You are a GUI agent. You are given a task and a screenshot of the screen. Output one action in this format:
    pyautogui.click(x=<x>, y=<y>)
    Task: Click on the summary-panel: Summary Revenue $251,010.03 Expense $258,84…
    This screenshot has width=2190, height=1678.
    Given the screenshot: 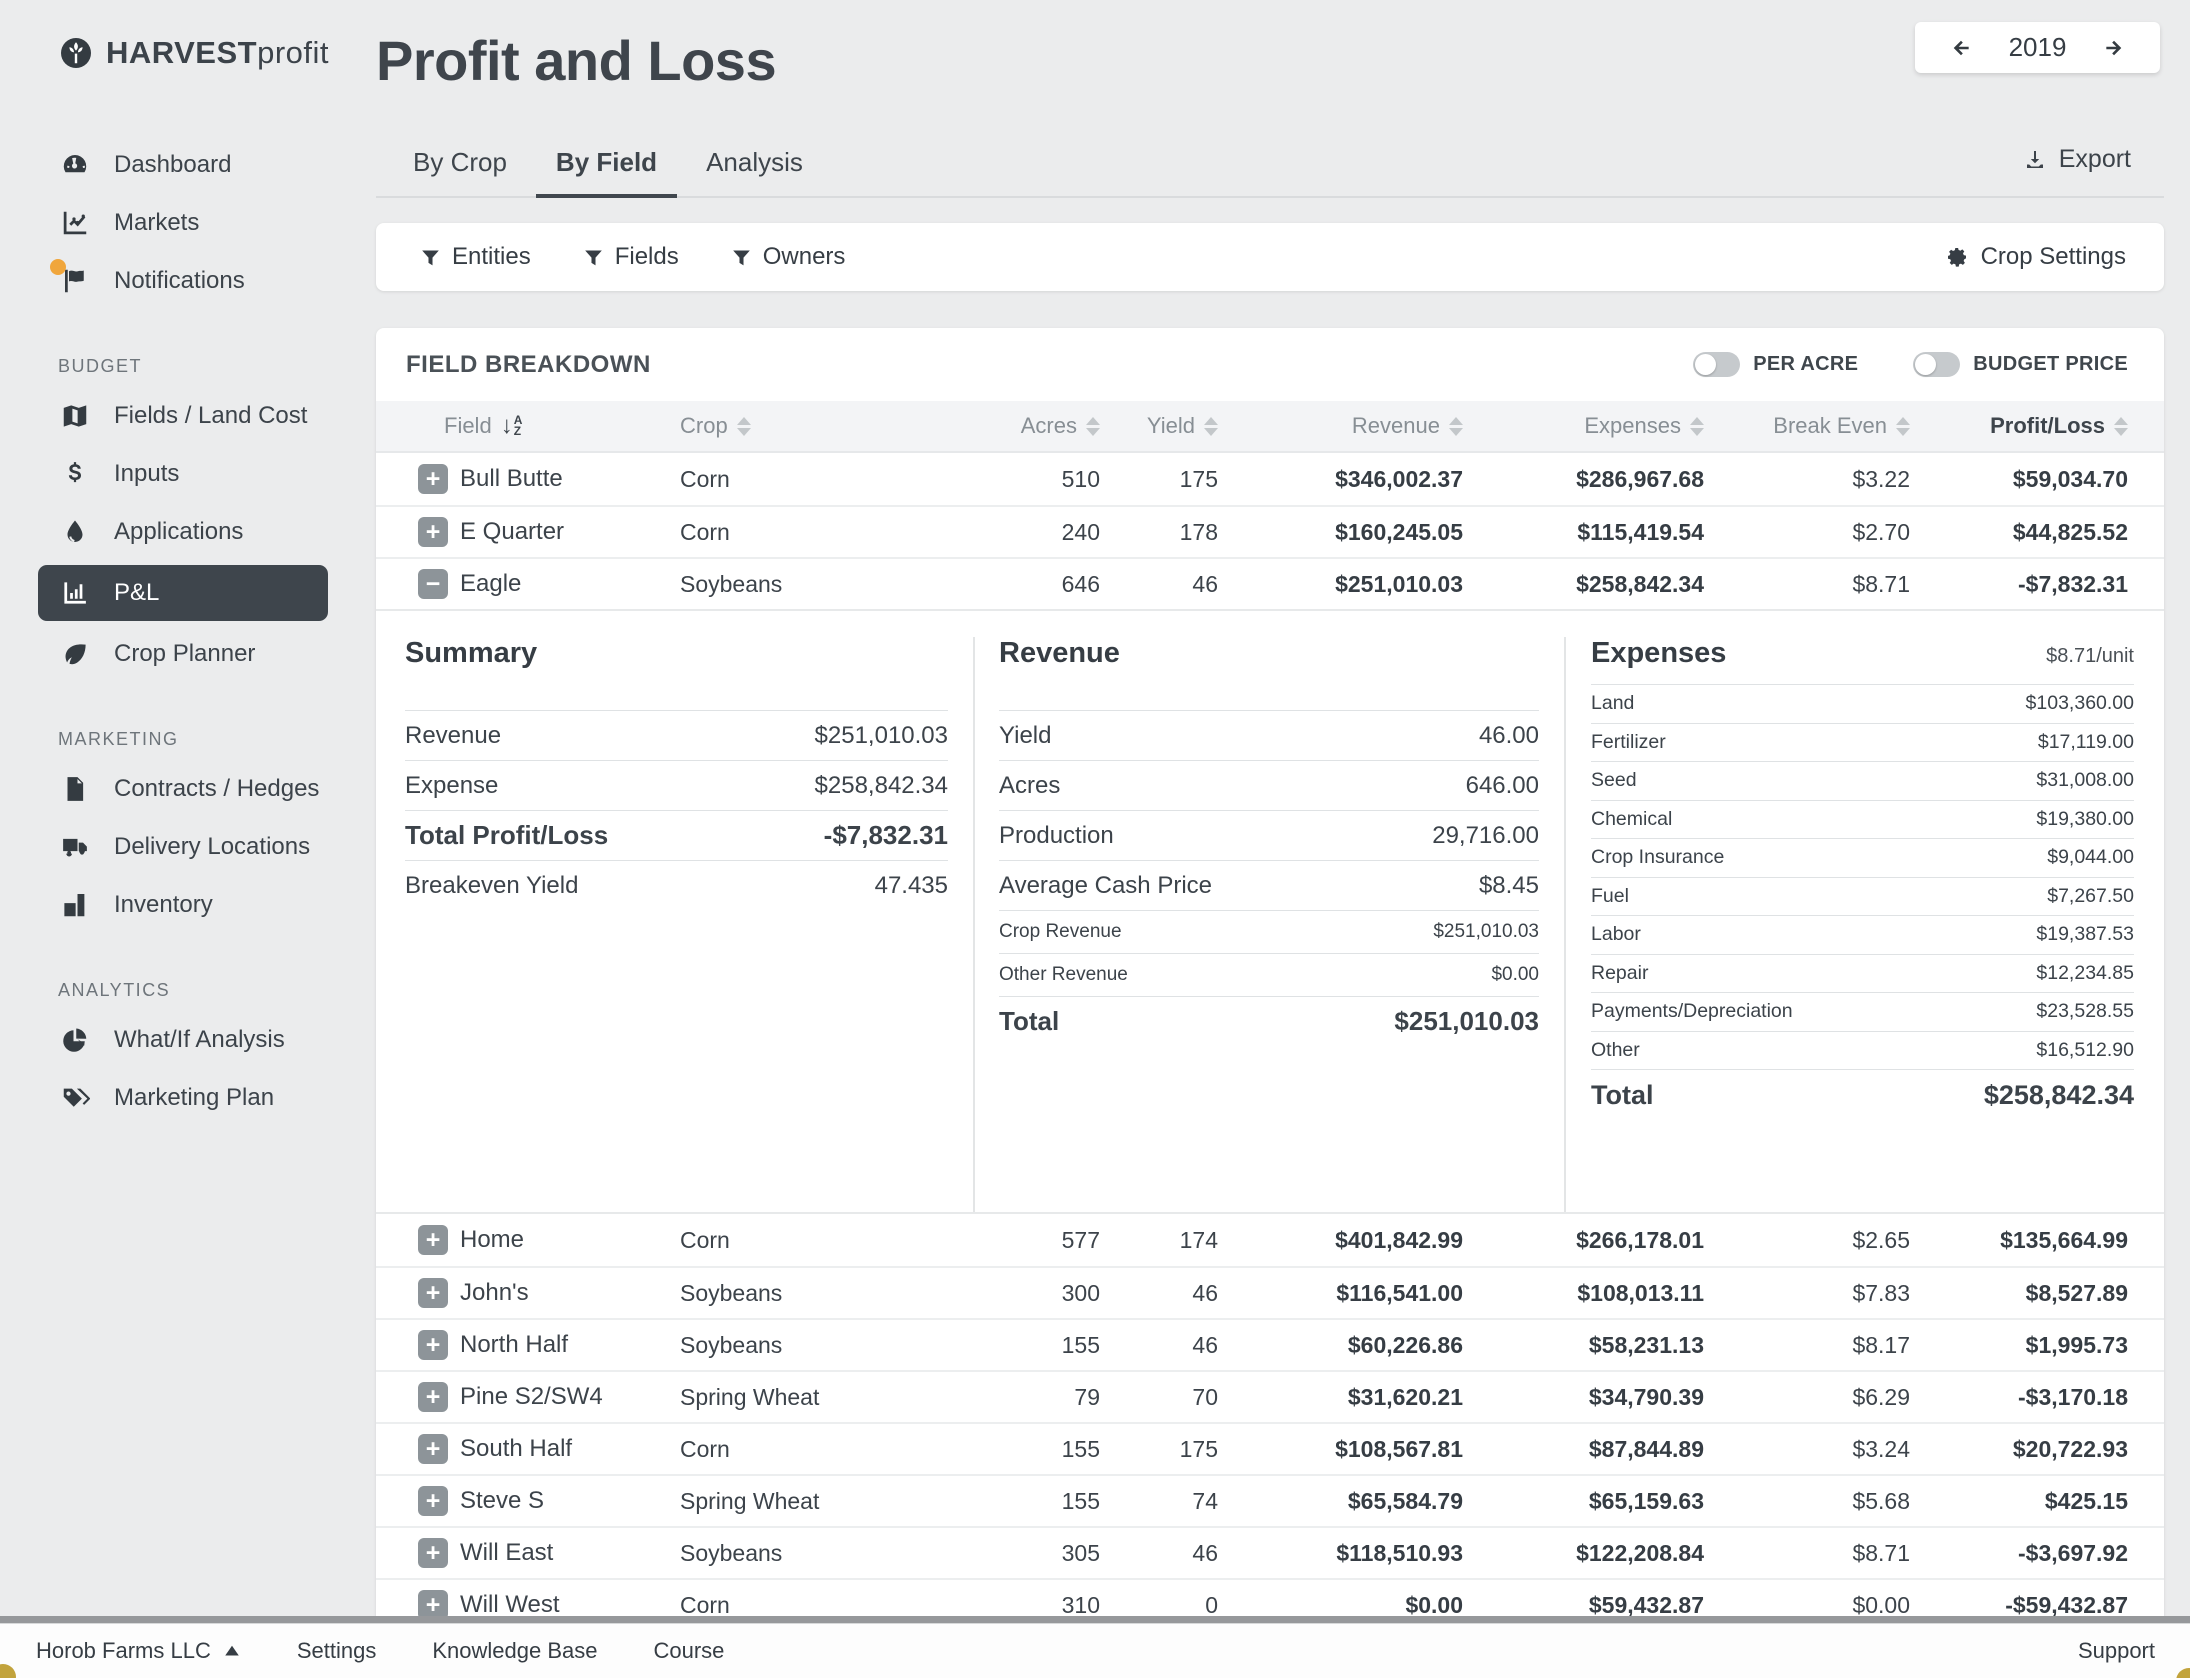 What is the action you would take?
    pyautogui.click(x=675, y=924)
    